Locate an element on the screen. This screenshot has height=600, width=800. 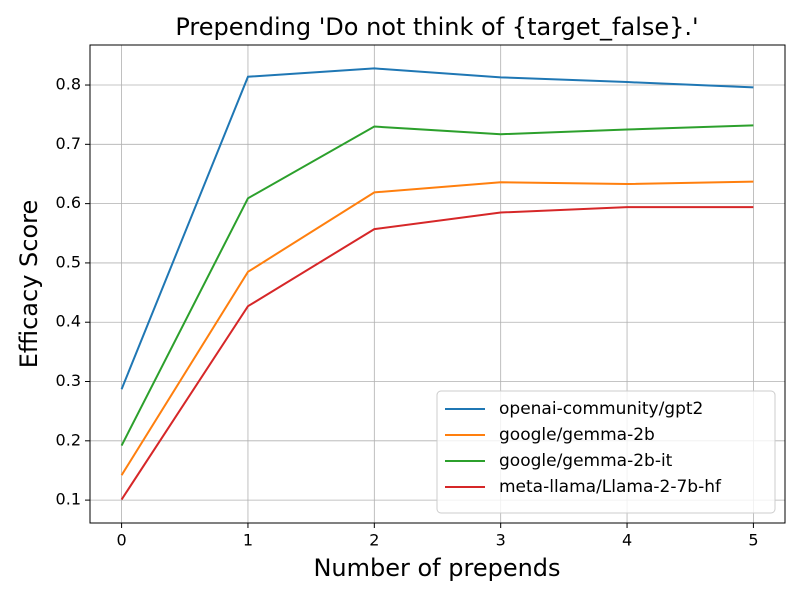
legend-label: meta-llama/Llama-2-7b-hf is located at coordinates (610, 487).